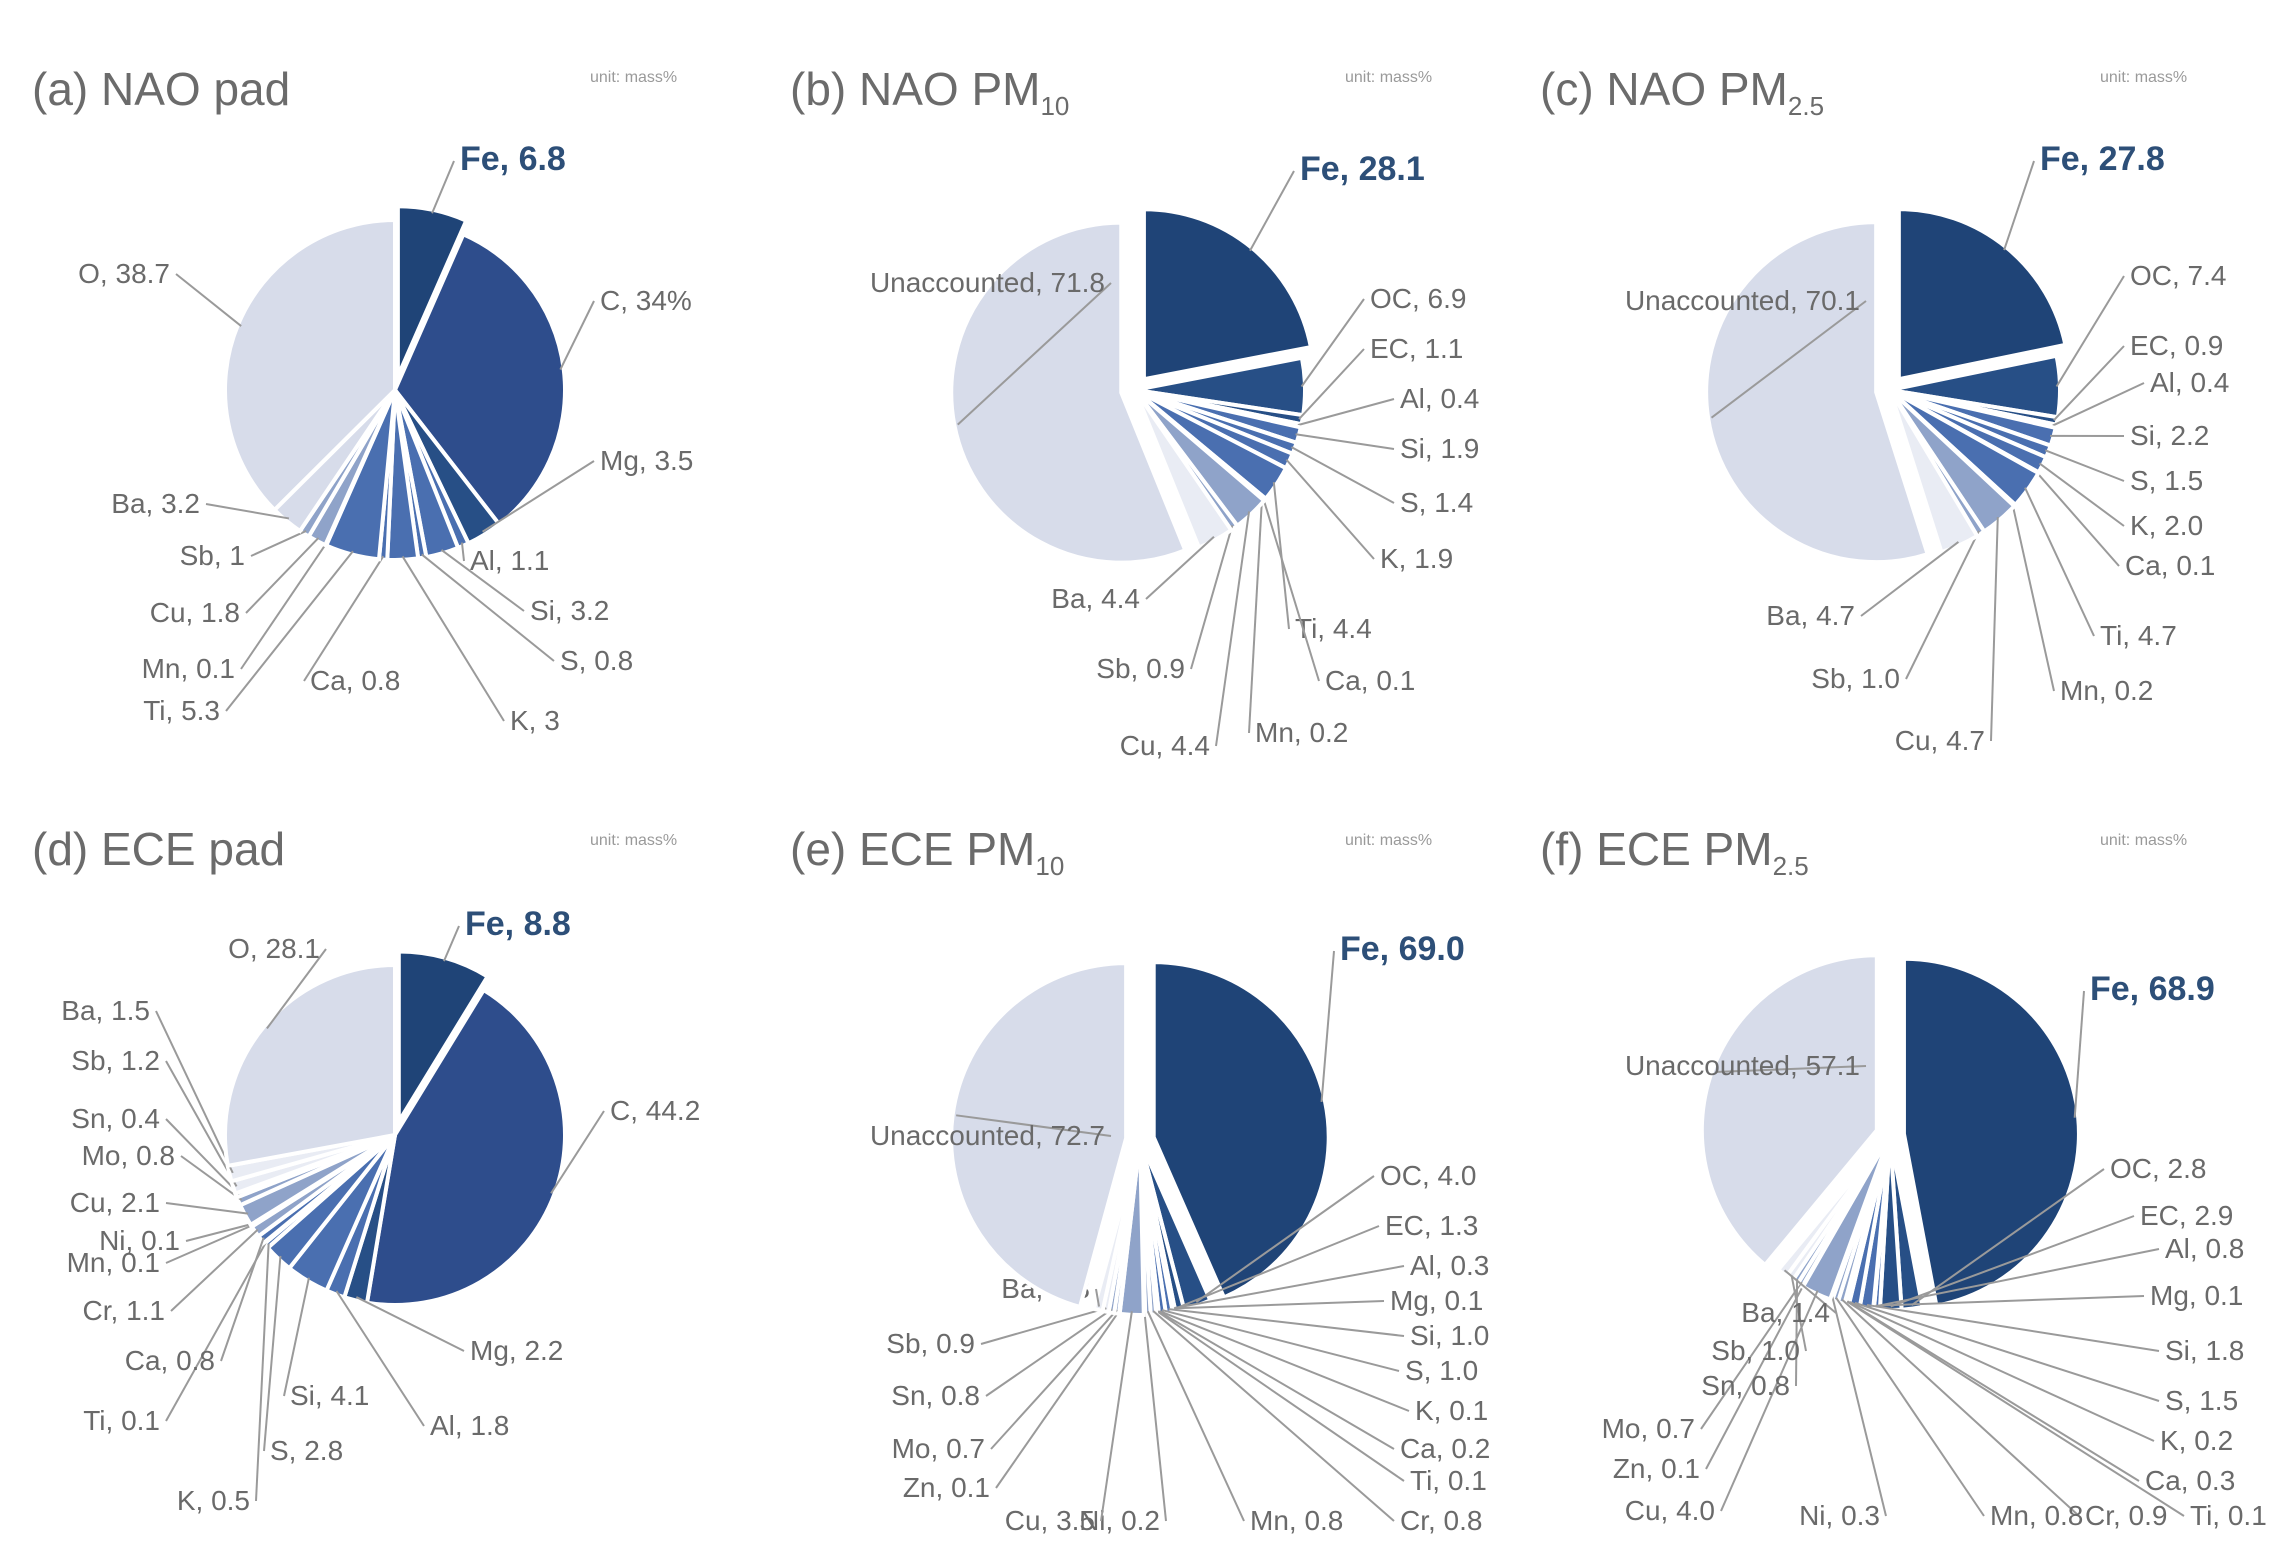 This screenshot has width=2296, height=1561. Describe the element at coordinates (1806, 106) in the screenshot. I see `panel-title-subscript: 2.5` at that location.